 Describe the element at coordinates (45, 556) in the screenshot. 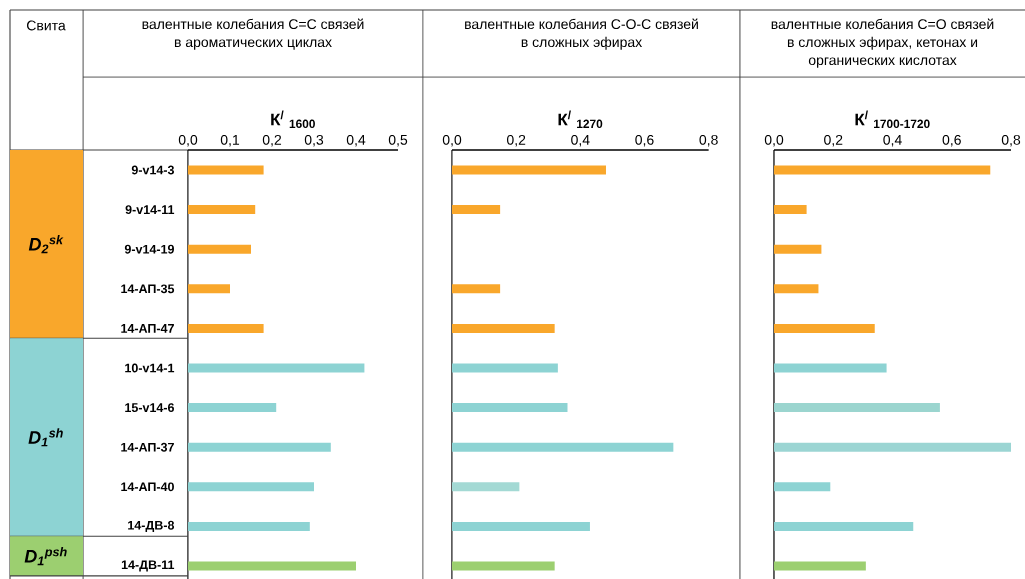

I see `text: D$_{1}$psh` at that location.